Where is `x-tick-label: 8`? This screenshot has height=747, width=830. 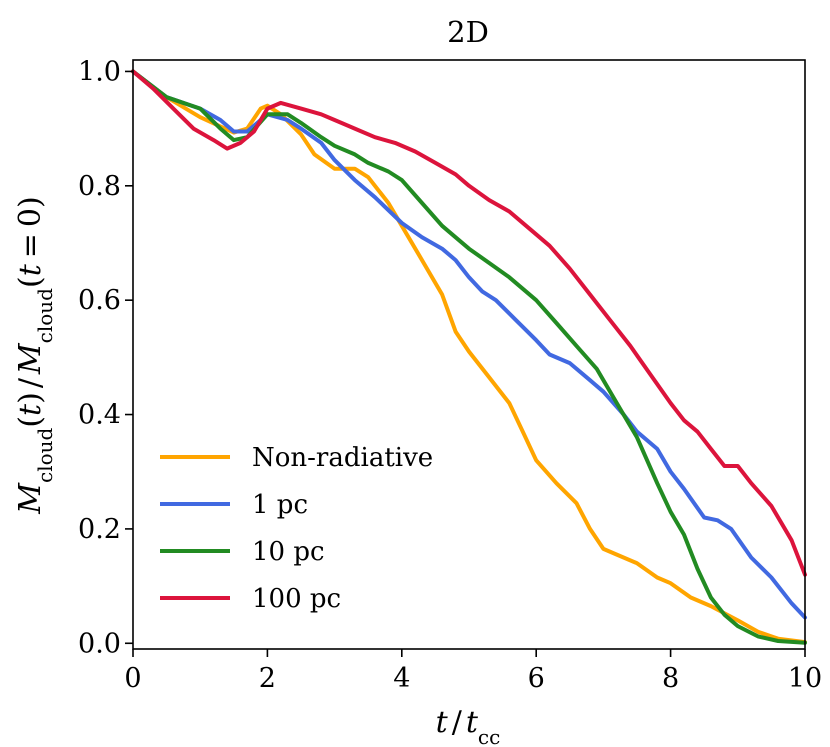
x-tick-label: 8 is located at coordinates (670, 678).